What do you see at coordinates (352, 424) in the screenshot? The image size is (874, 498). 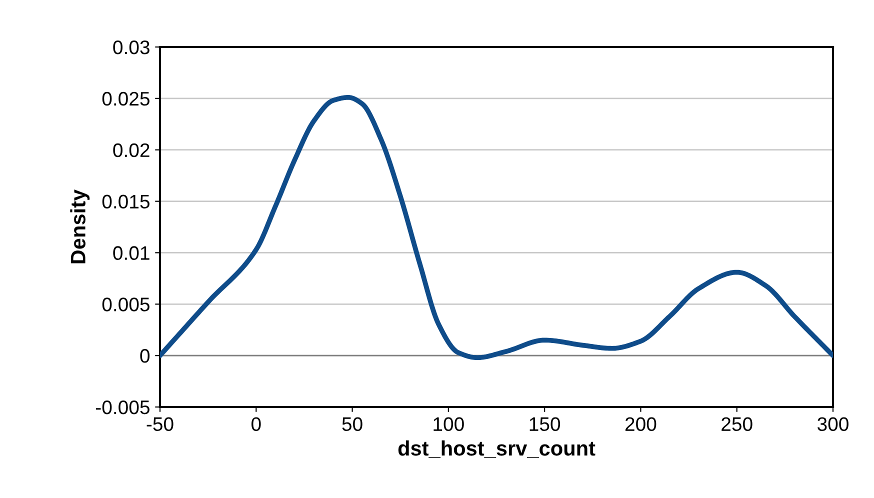 I see `x-tick-label: 50` at bounding box center [352, 424].